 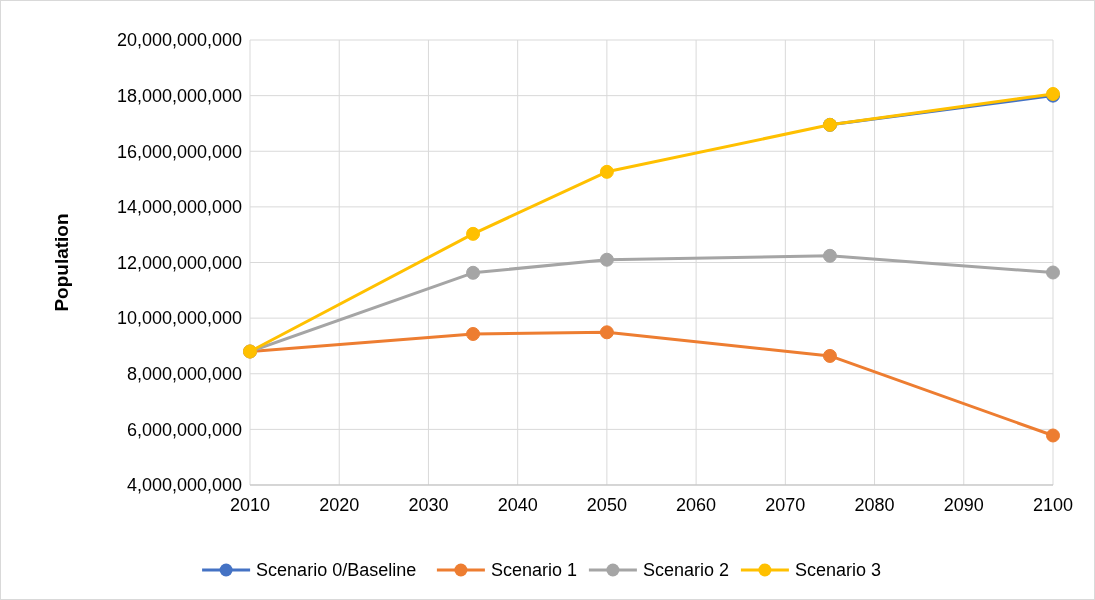 What do you see at coordinates (785, 505) in the screenshot?
I see `x-tick-label: 2070` at bounding box center [785, 505].